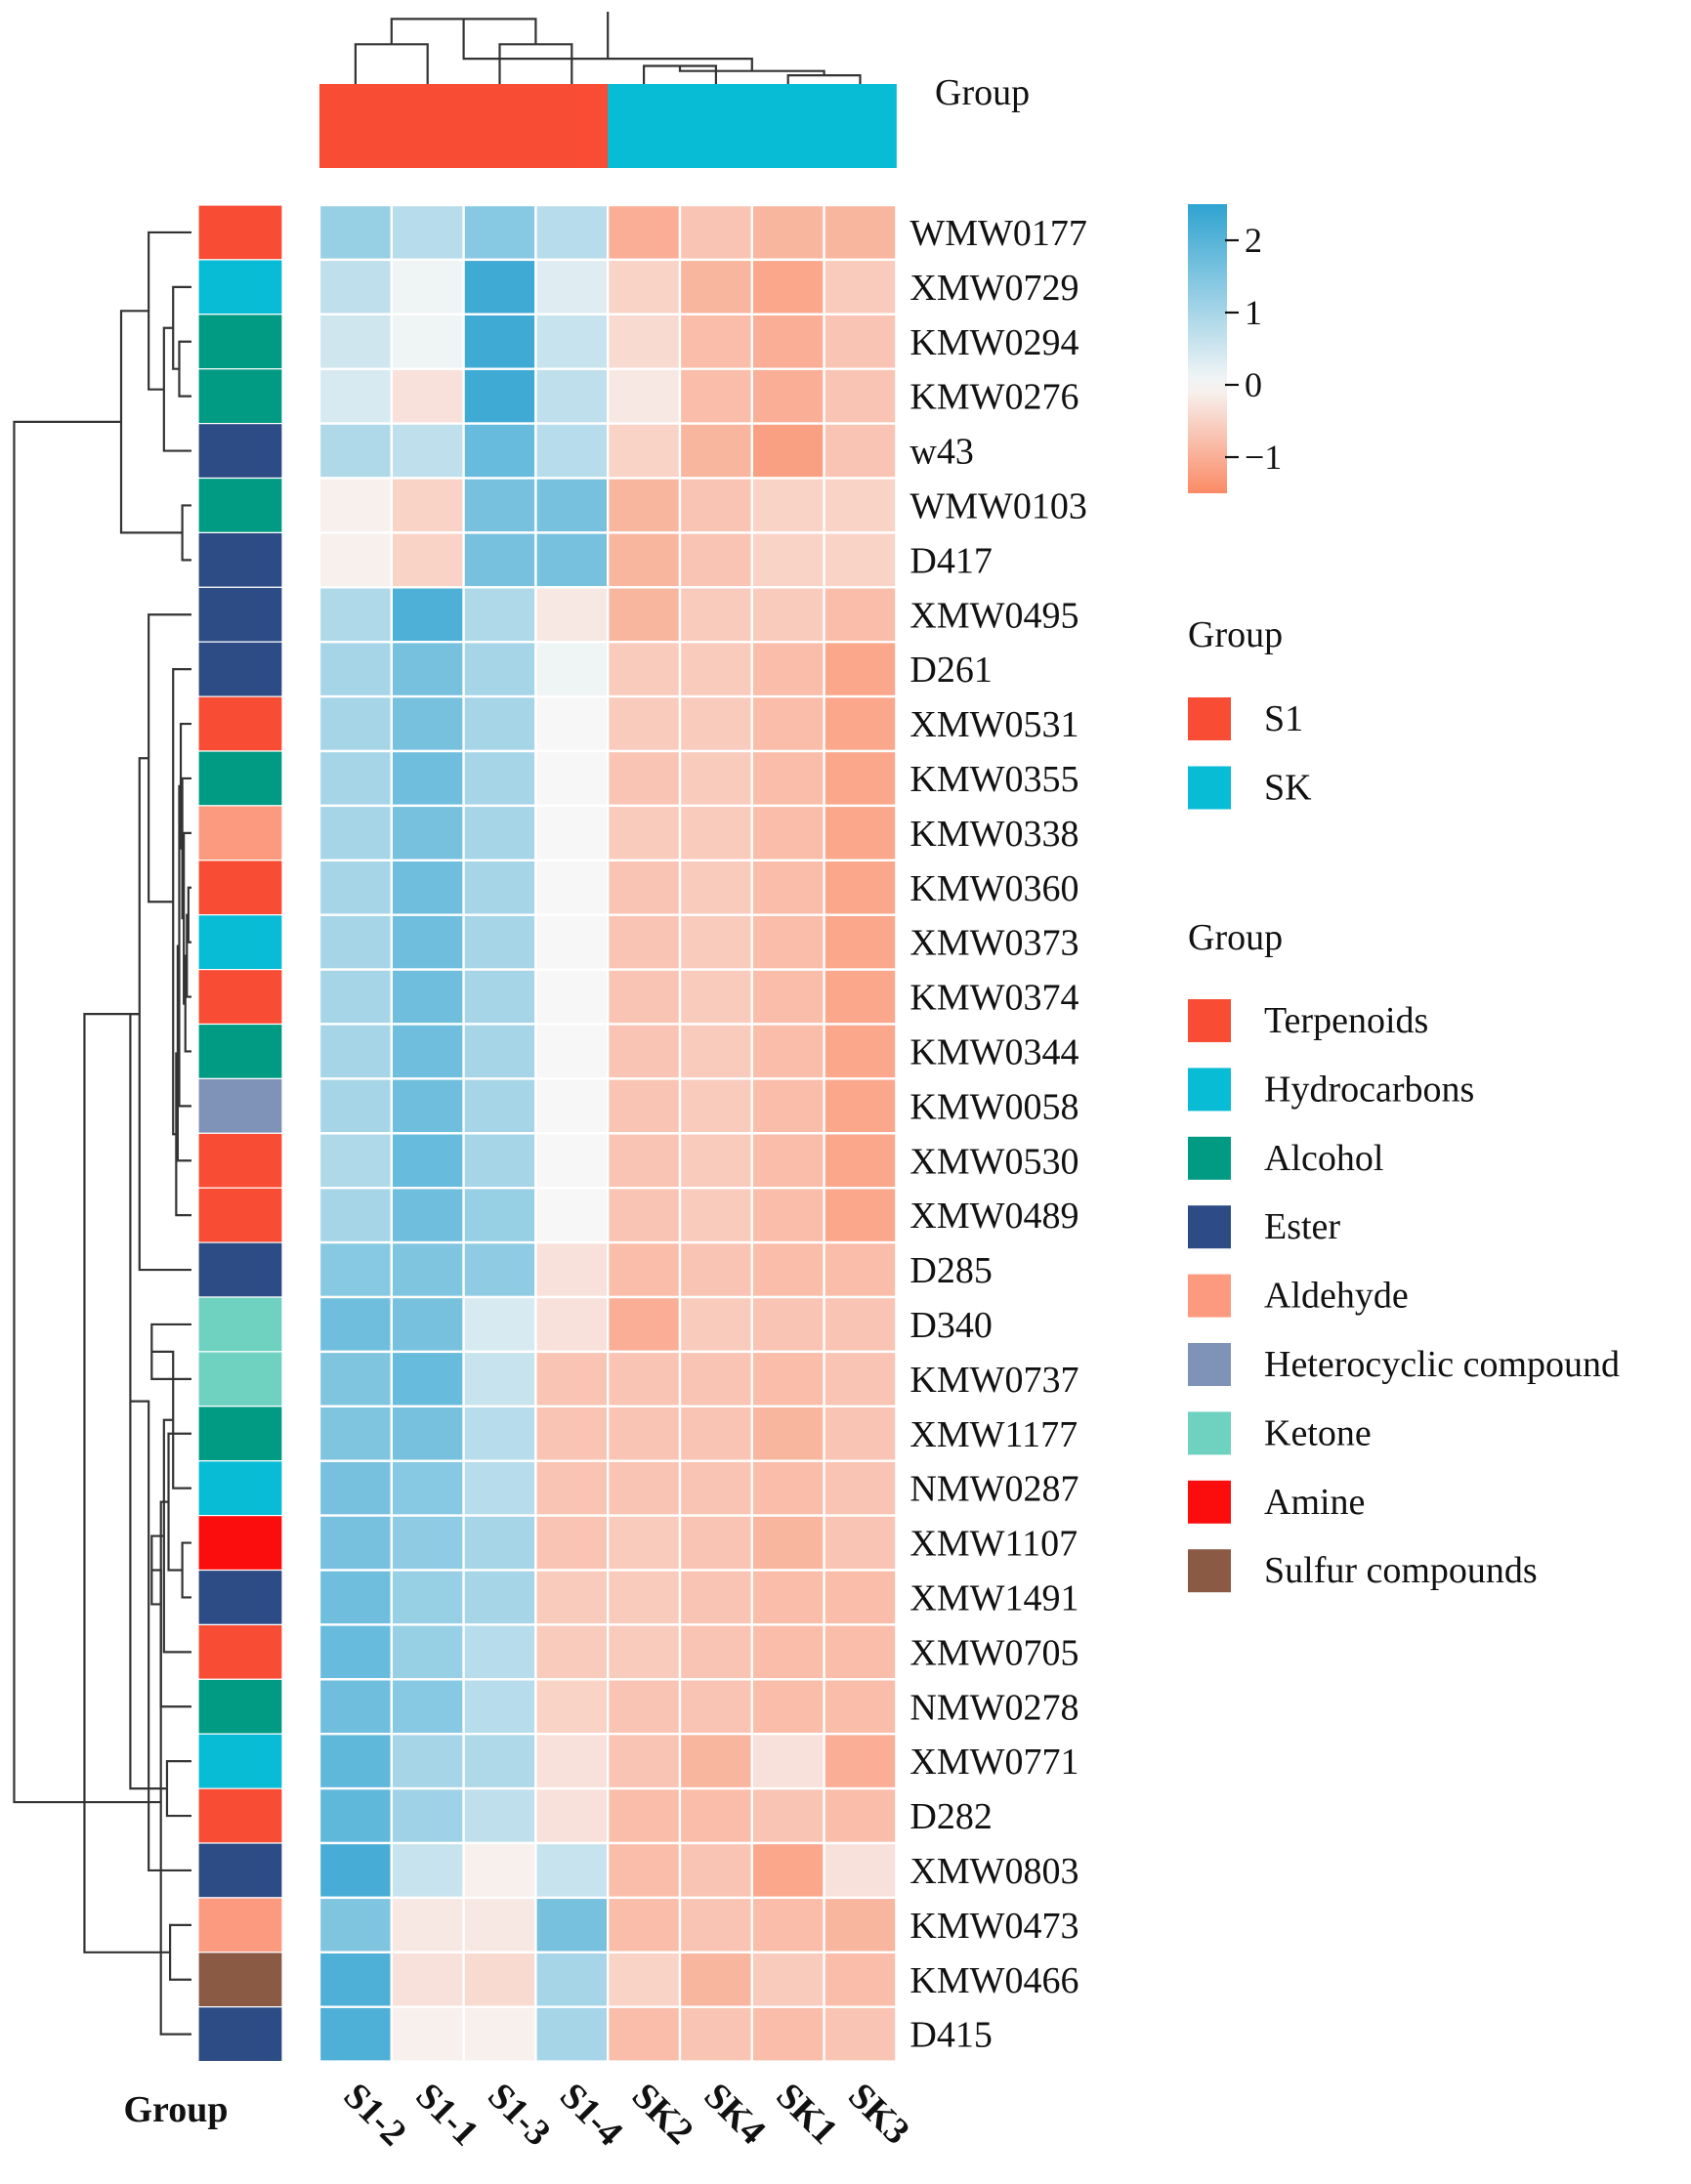 The width and height of the screenshot is (1691, 2184). Describe the element at coordinates (993, 1544) in the screenshot. I see `row-label: XMW1107` at that location.